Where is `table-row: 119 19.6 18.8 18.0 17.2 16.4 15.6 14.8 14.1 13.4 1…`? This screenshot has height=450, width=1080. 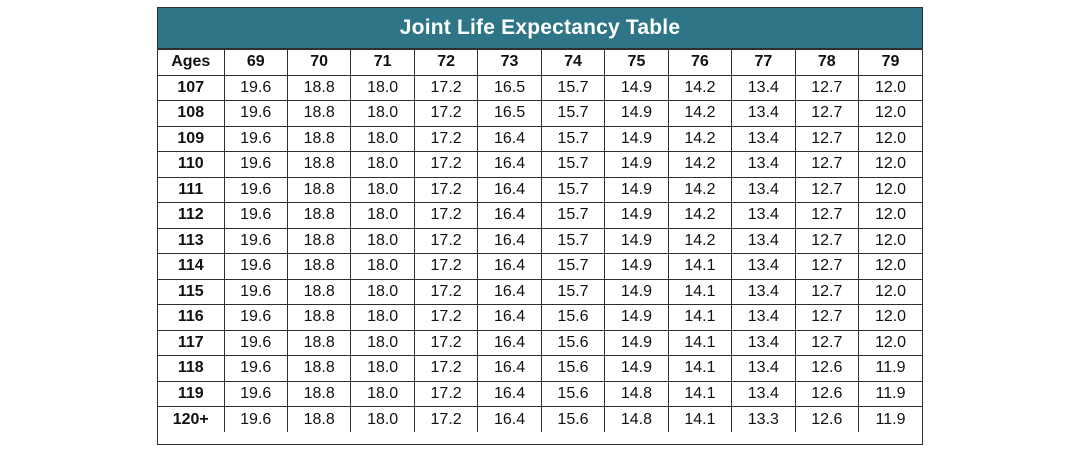
table-row: 119 19.6 18.8 18.0 17.2 16.4 15.6 14.8 14.1 13.4 1… is located at coordinates (540, 393).